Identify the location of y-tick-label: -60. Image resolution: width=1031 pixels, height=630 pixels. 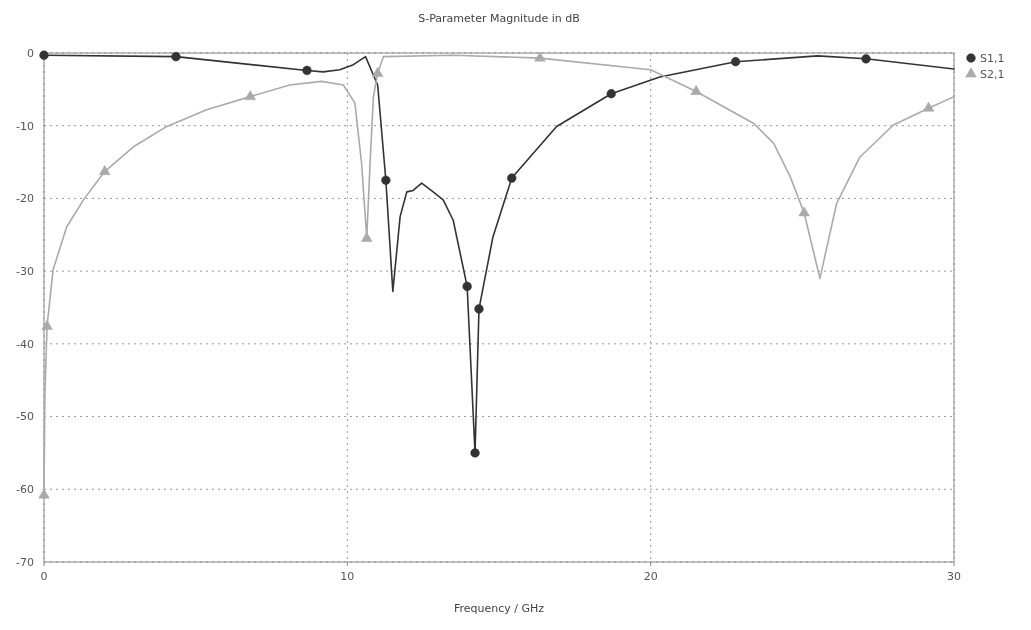
(25, 490).